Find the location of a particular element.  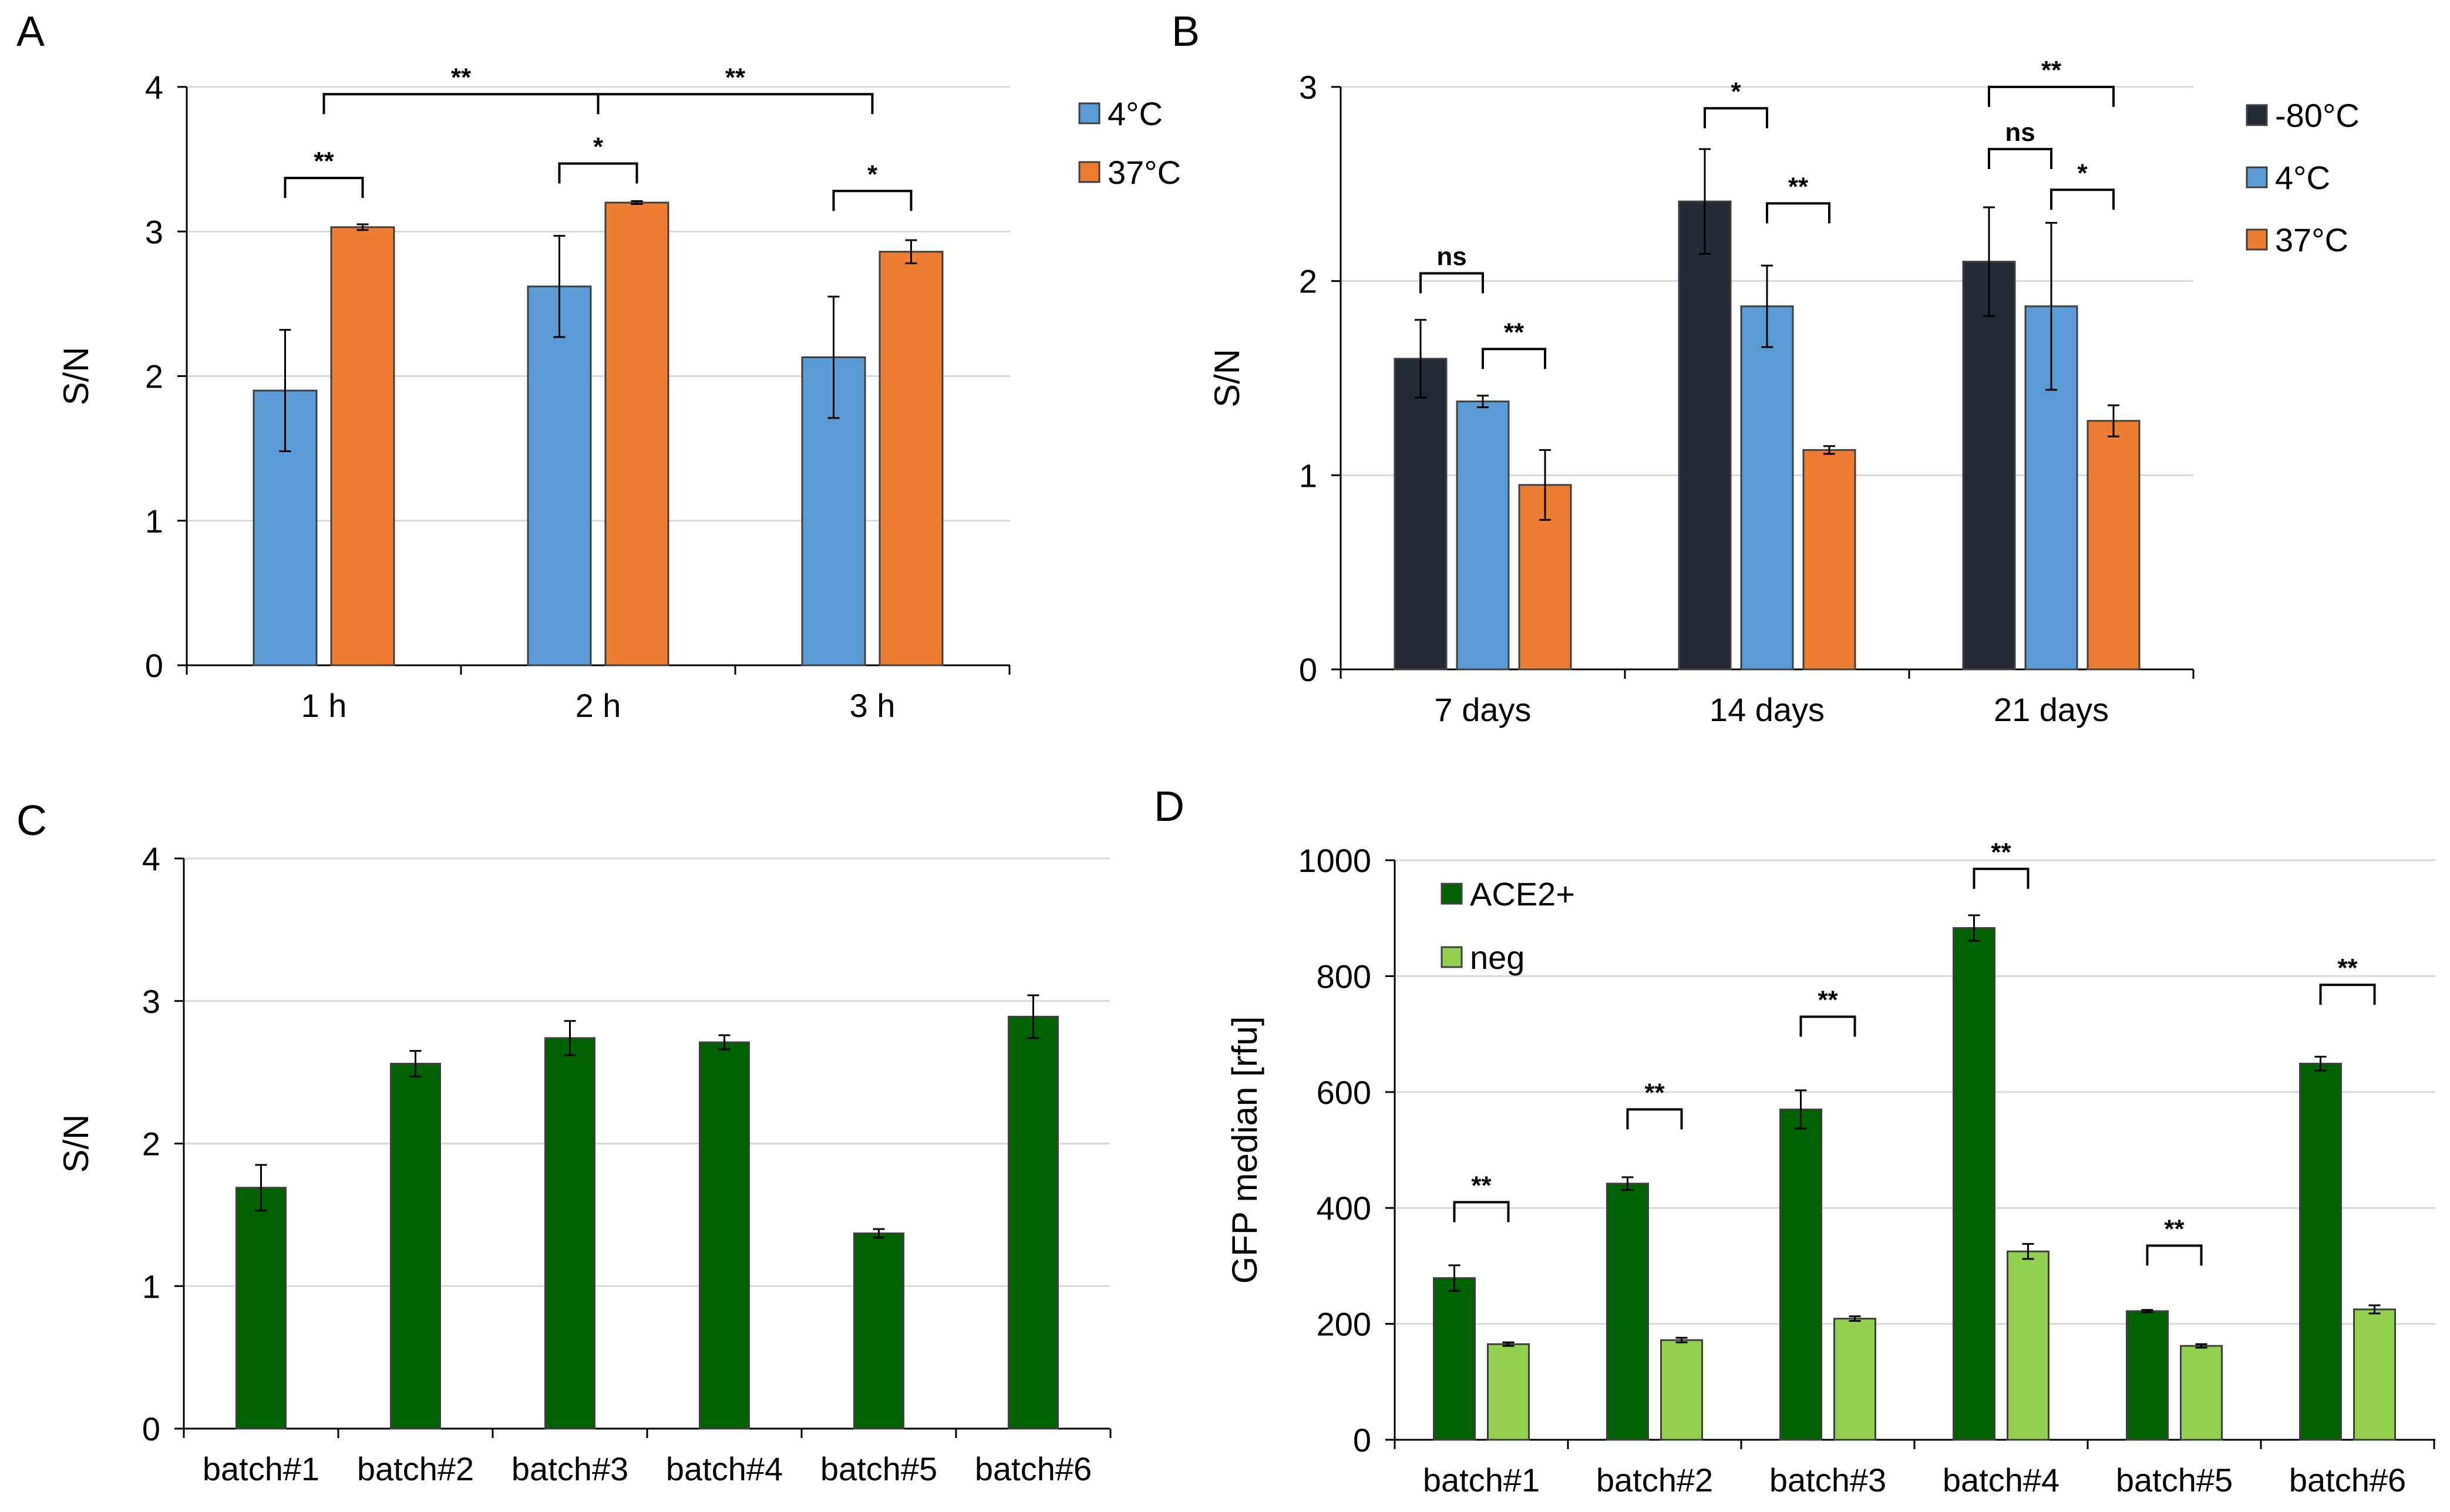

x-tick-label: 14 days is located at coordinates (1767, 709).